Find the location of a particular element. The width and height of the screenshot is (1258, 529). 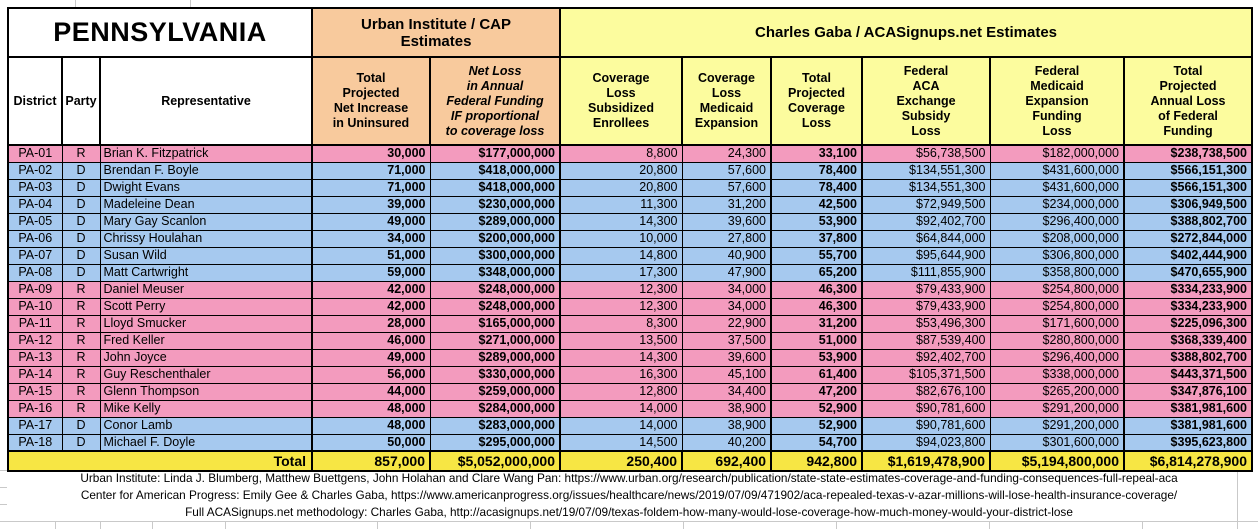

net-increase-uninsured-cell: 28,000 is located at coordinates (371, 323).